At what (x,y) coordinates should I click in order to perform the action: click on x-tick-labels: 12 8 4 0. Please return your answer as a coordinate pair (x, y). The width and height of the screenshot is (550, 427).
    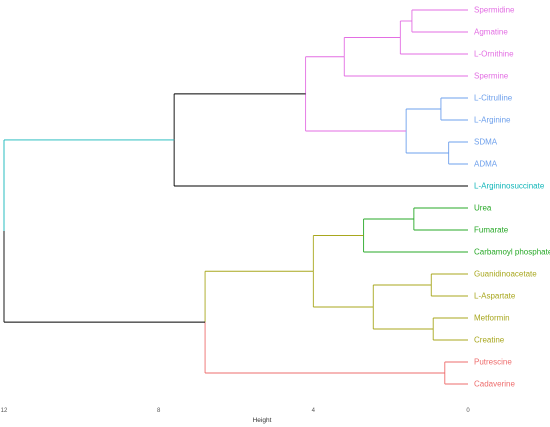
    Looking at the image, I should click on (236, 411).